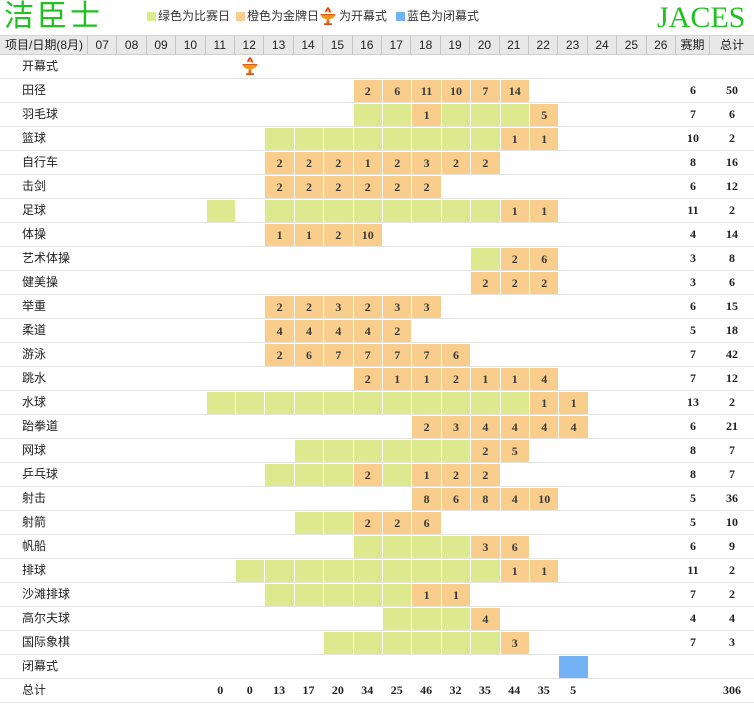 This screenshot has width=754, height=705. What do you see at coordinates (456, 45) in the screenshot?
I see `header-day-19: 19` at bounding box center [456, 45].